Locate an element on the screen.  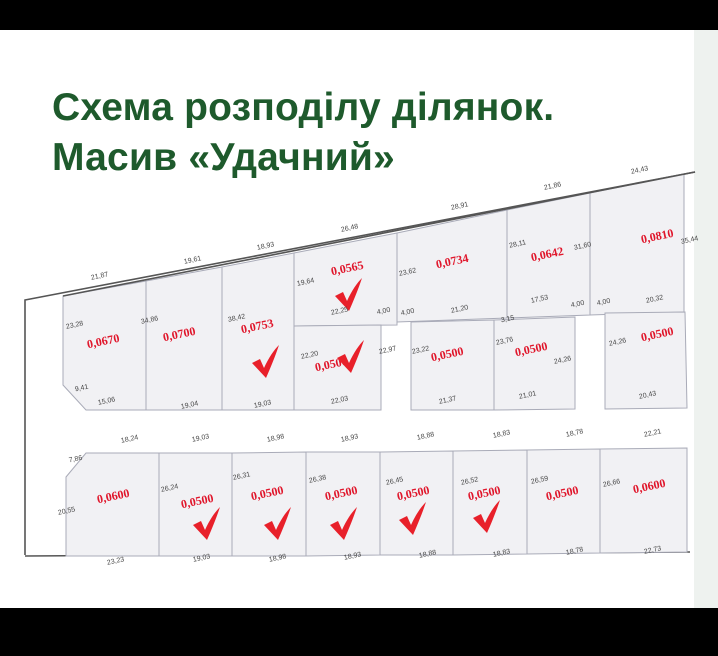
dimension-label: 23,76 is located at coordinates (504, 341).